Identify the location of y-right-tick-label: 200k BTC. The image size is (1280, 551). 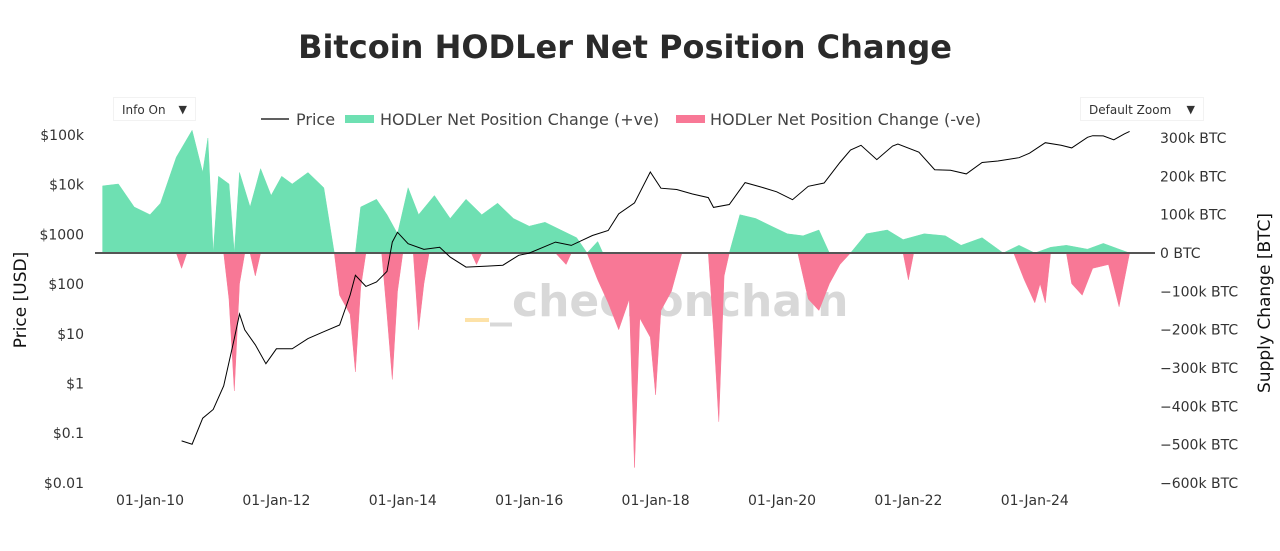
(1193, 177).